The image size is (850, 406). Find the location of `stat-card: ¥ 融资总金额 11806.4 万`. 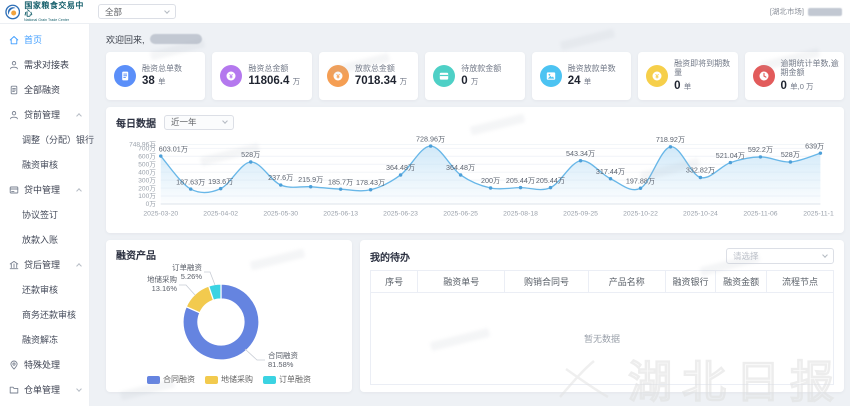

stat-card: ¥ 融资总金额 11806.4 万 is located at coordinates (262, 76).